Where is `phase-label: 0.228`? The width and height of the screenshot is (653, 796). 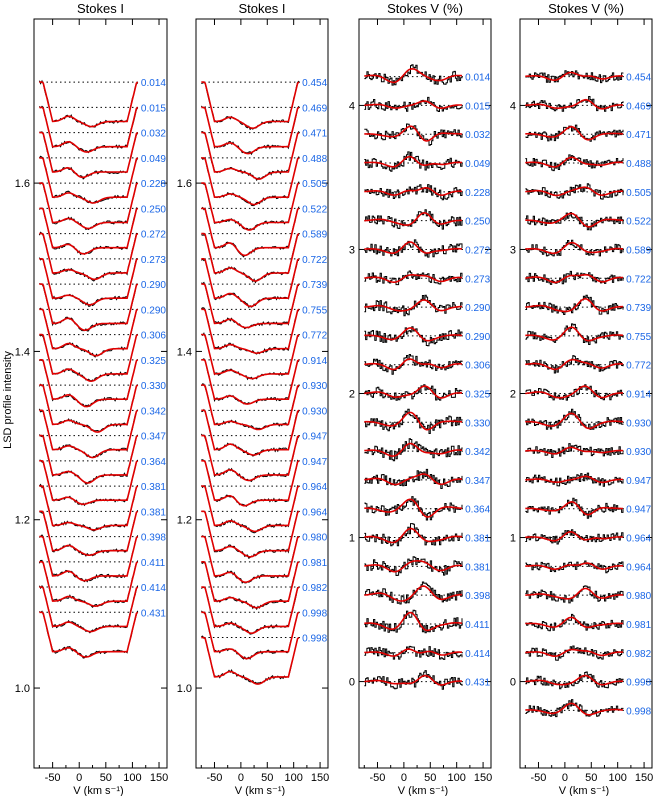 phase-label: 0.228 is located at coordinates (477, 193).